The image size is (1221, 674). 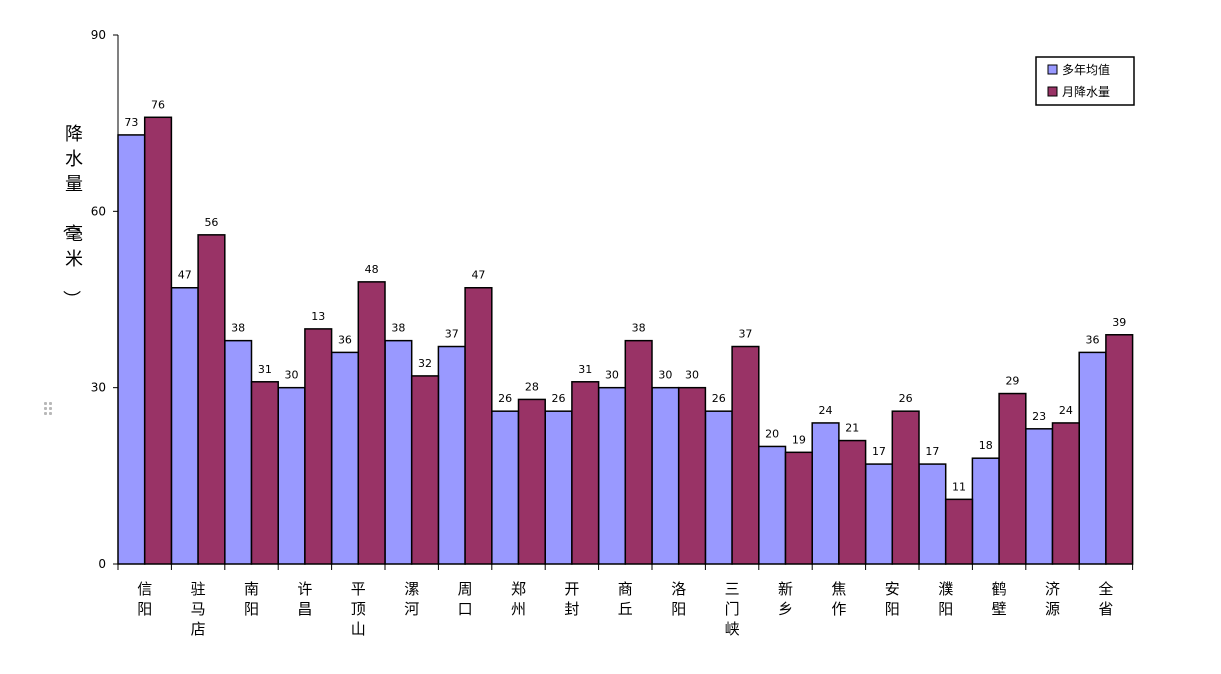 What do you see at coordinates (318, 316) in the screenshot?
I see `data-label: 13` at bounding box center [318, 316].